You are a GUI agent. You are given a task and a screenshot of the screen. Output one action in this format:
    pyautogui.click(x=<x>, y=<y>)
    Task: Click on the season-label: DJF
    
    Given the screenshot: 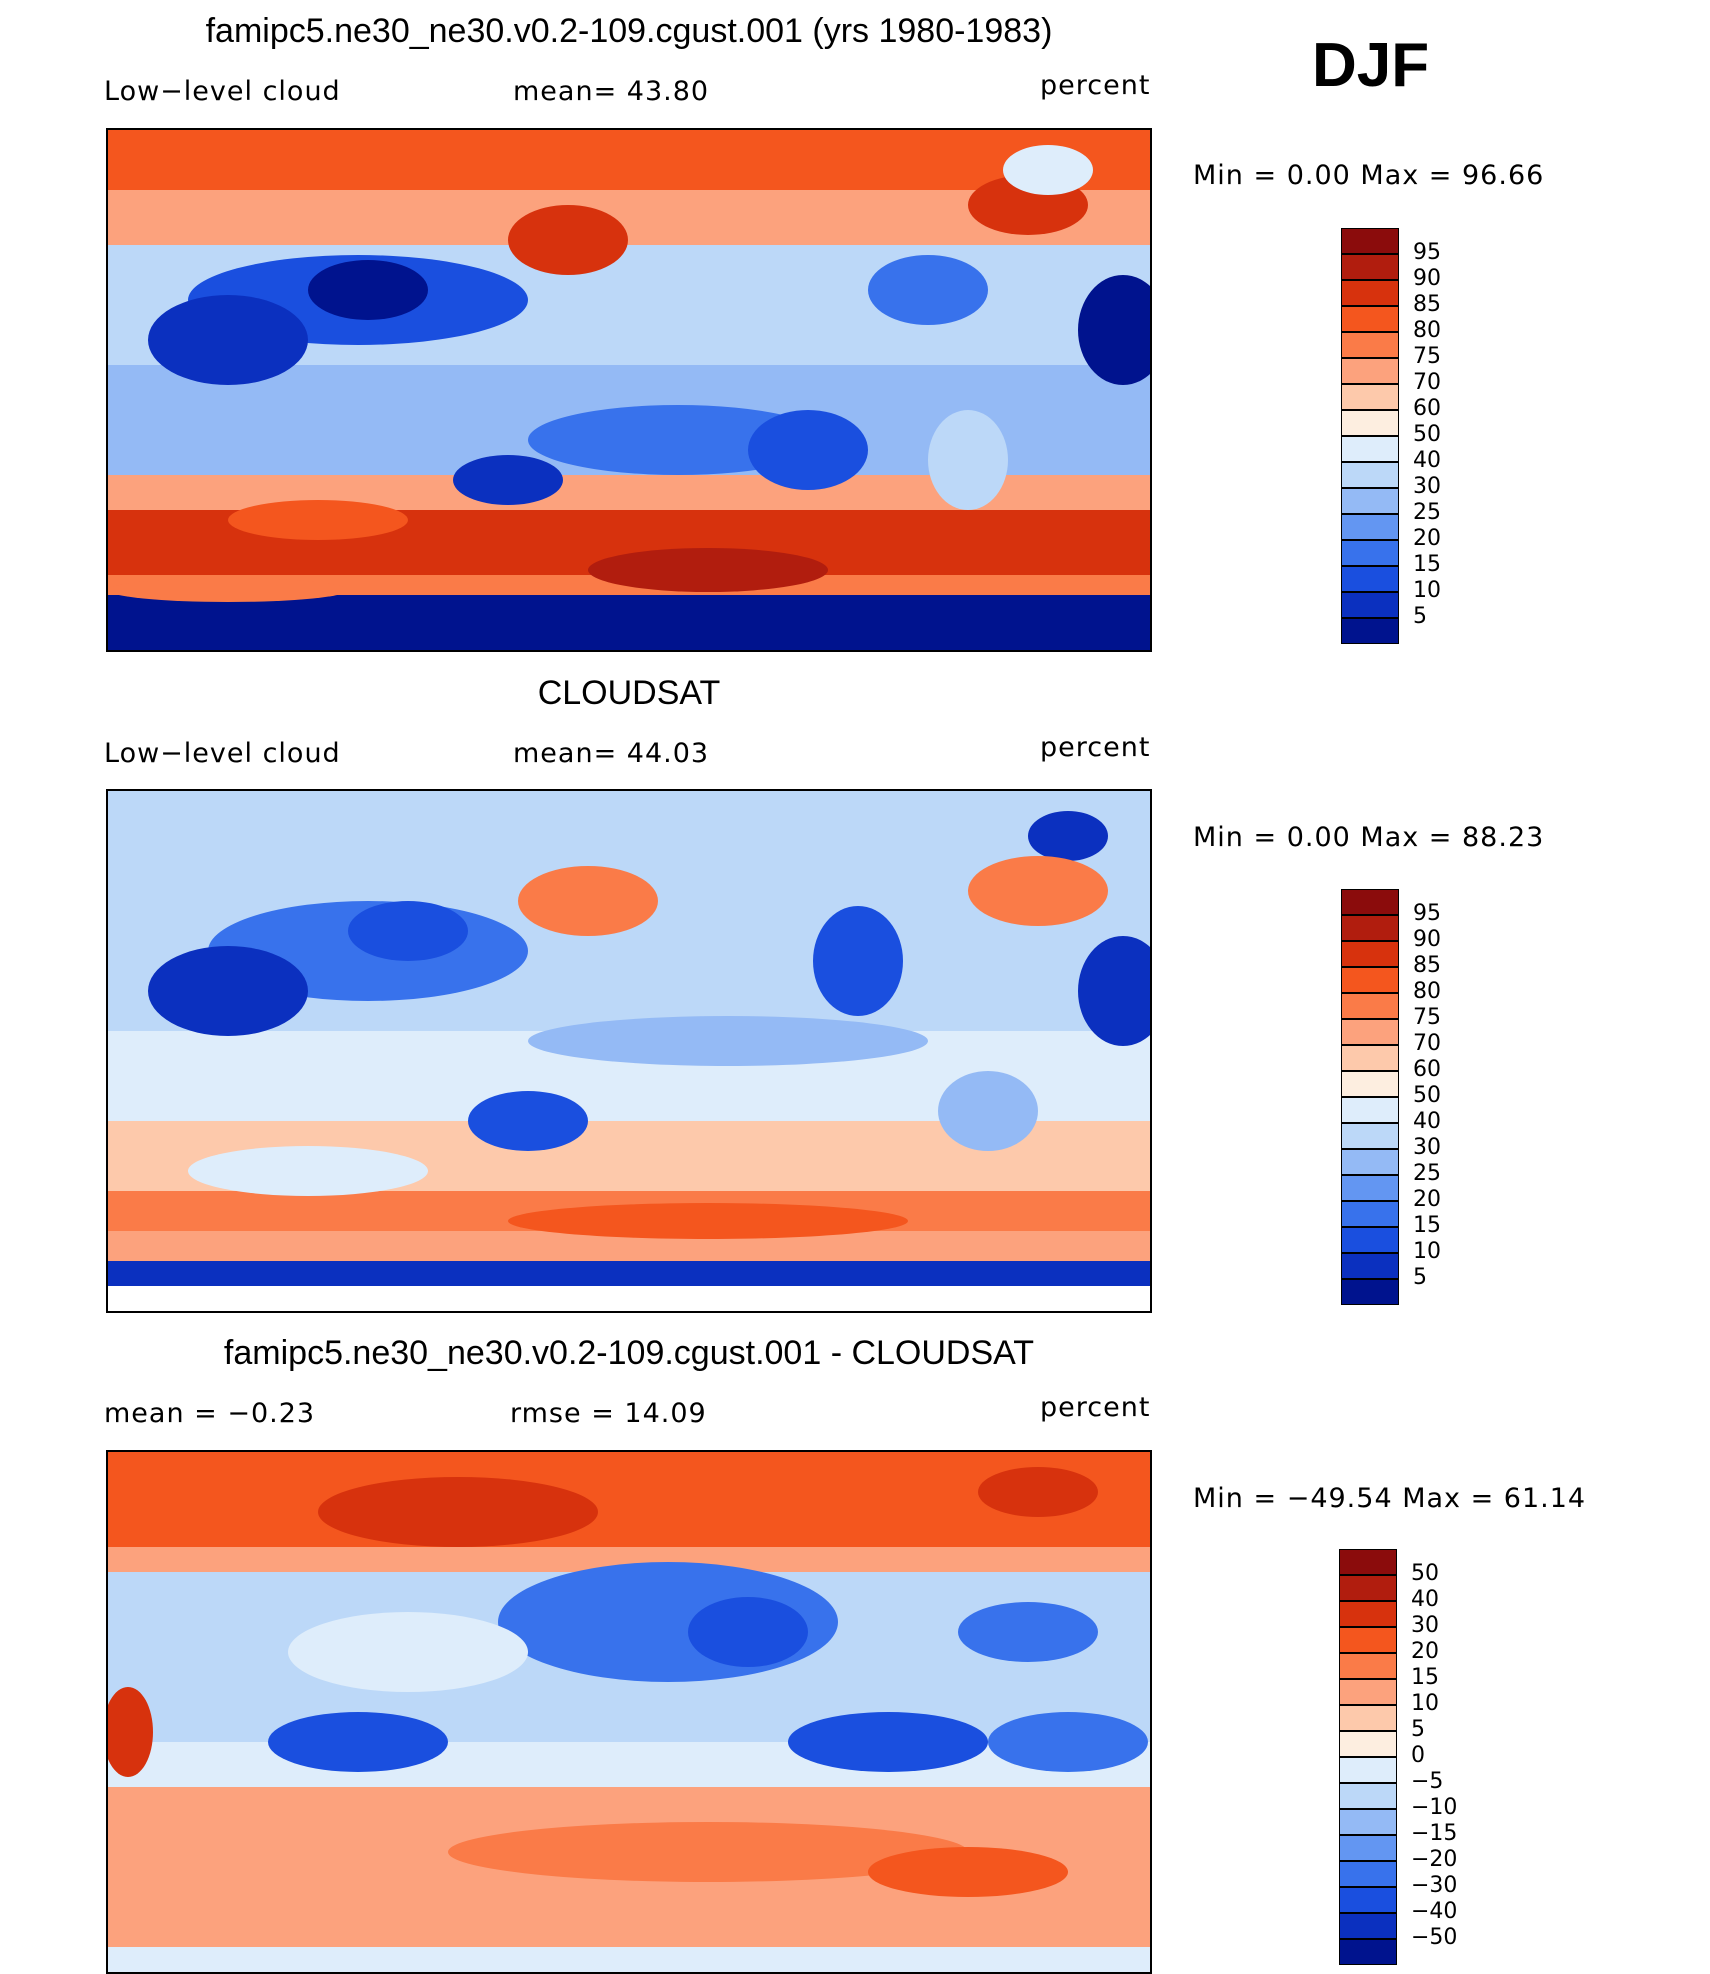 What is the action you would take?
    pyautogui.click(x=1371, y=65)
    